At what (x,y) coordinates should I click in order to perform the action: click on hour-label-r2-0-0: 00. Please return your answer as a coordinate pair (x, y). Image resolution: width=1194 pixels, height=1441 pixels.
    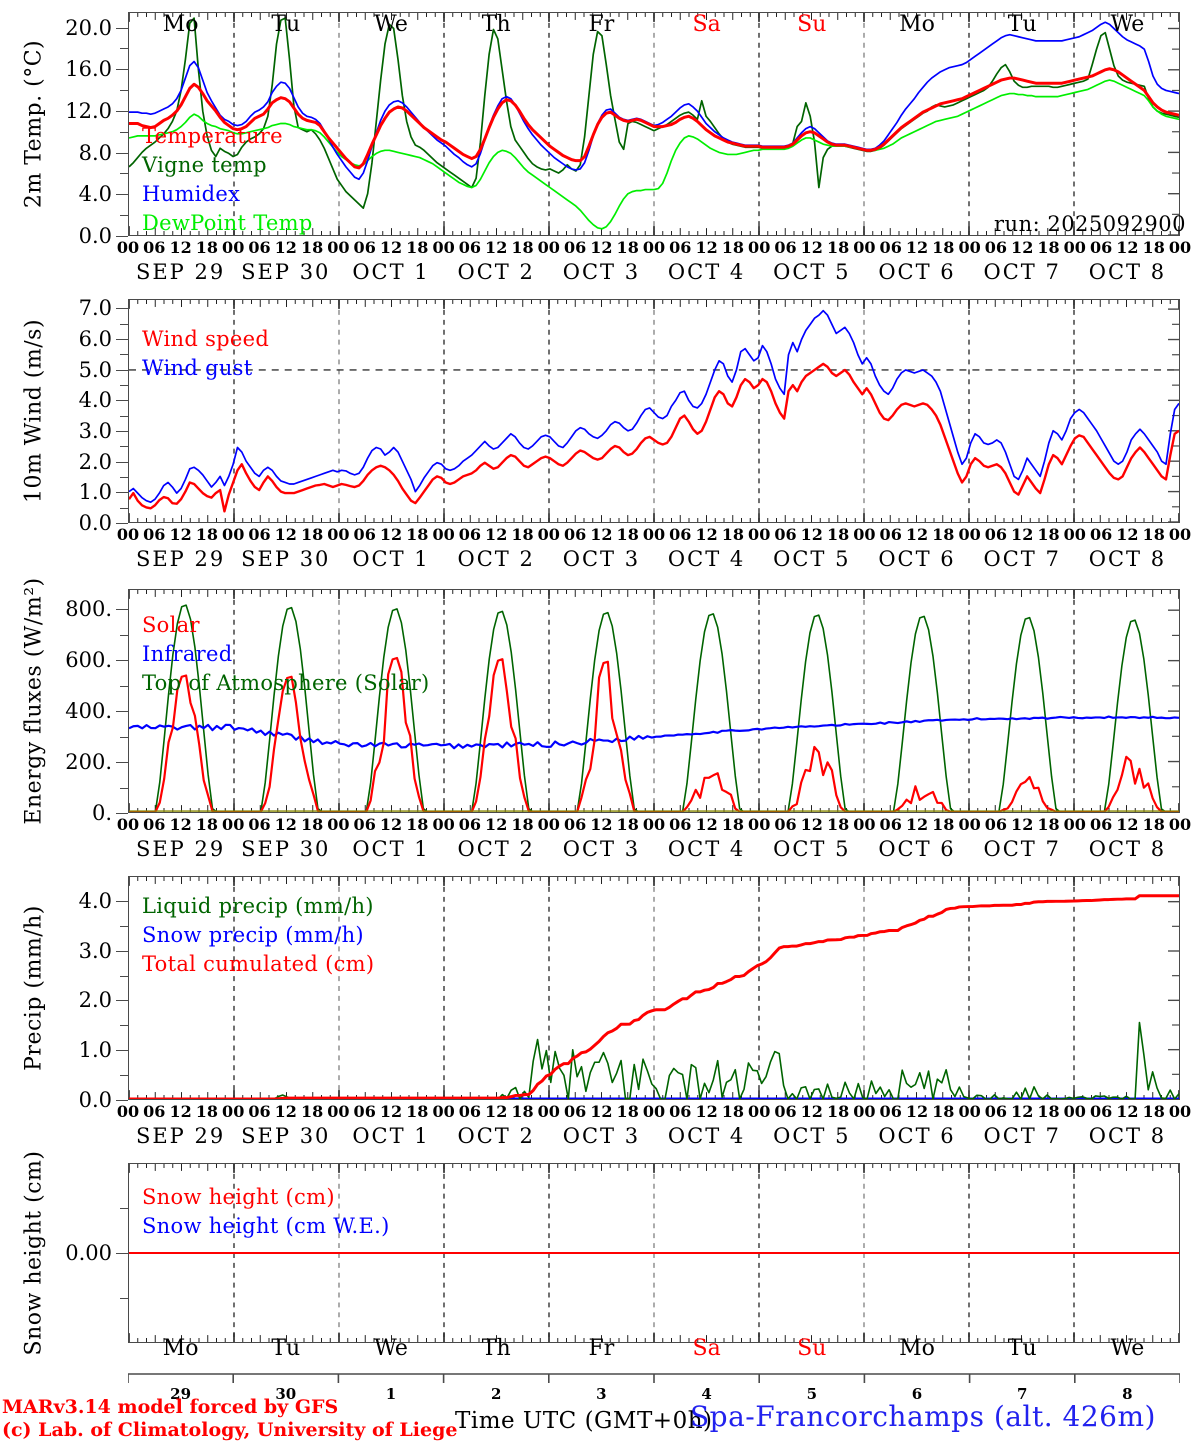
    Looking at the image, I should click on (128, 824).